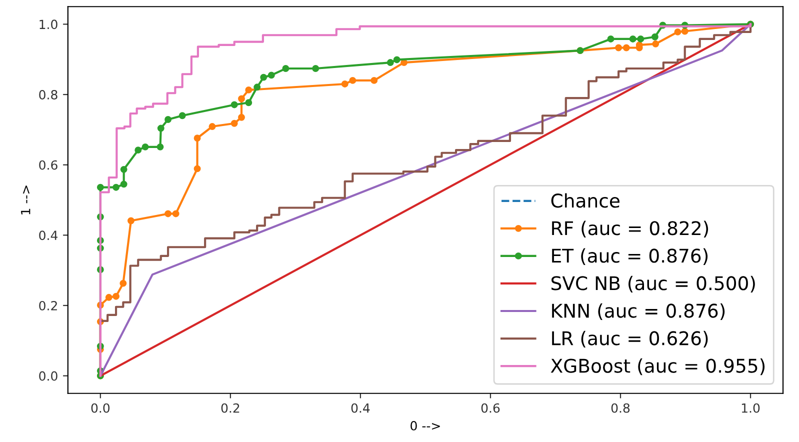  I want to click on x-tick-label: 0.6, so click(490, 408).